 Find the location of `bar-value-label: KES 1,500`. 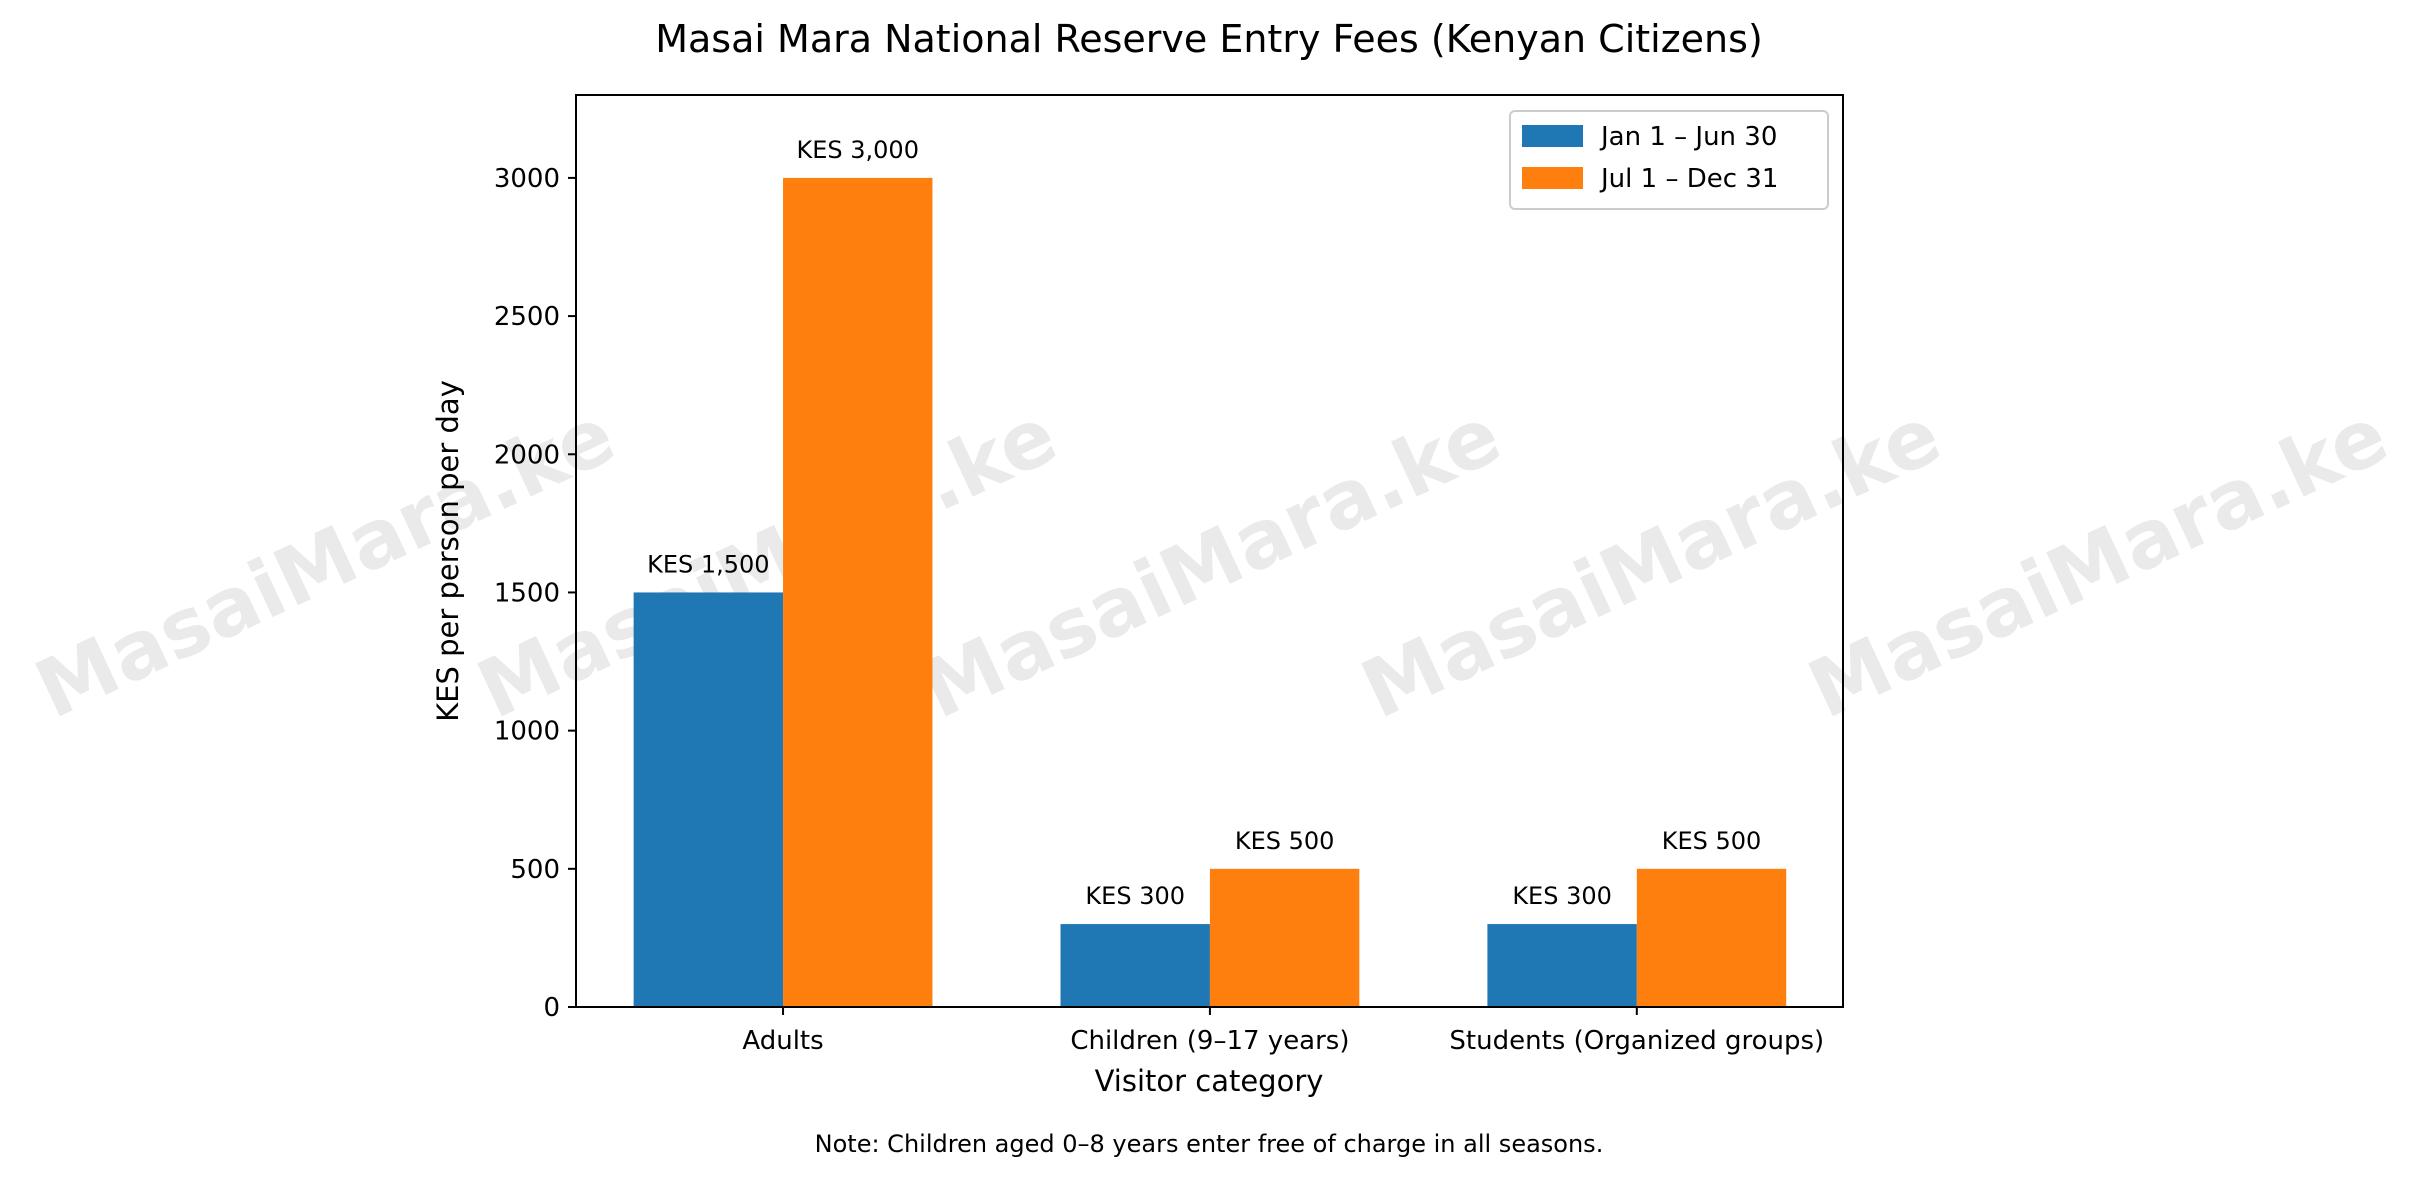

bar-value-label: KES 1,500 is located at coordinates (708, 564).